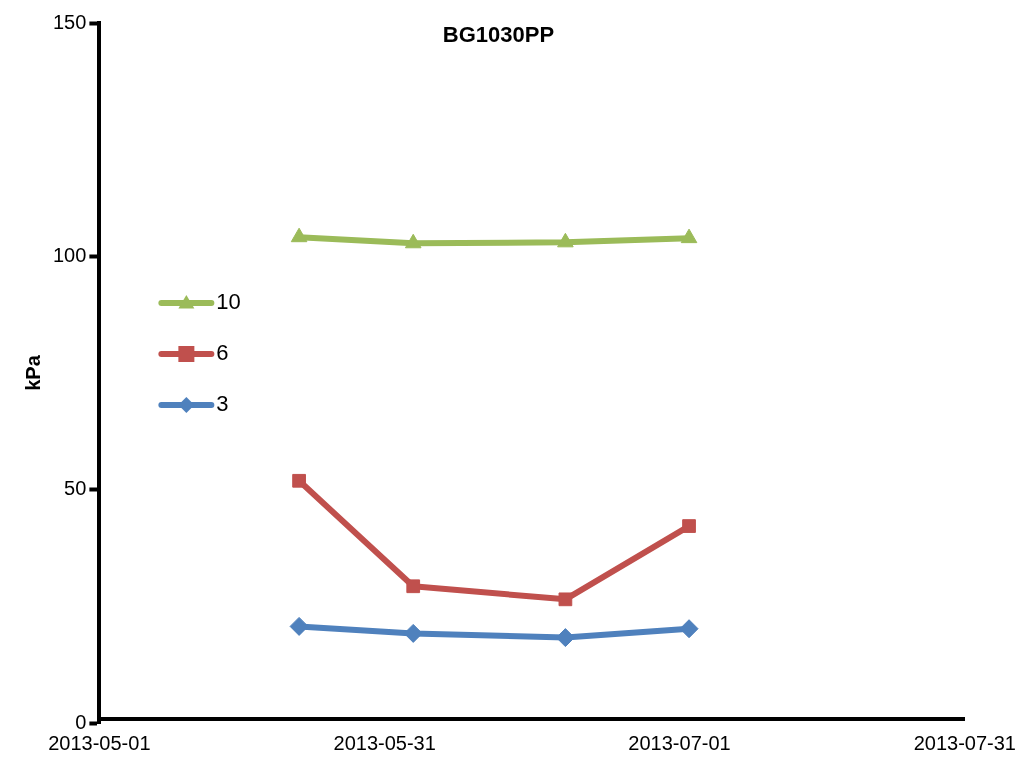 This screenshot has height=771, width=1027. I want to click on y-tick-label: 50, so click(75, 488).